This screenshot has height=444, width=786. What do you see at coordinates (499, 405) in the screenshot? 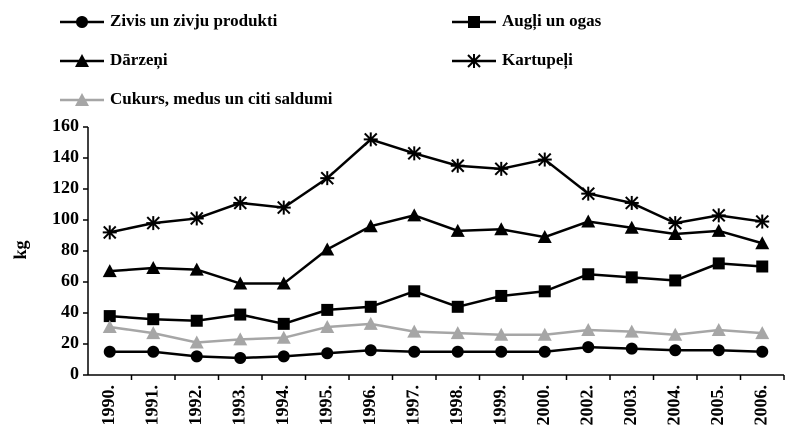
I see `x-tick-label: 1999.` at bounding box center [499, 405].